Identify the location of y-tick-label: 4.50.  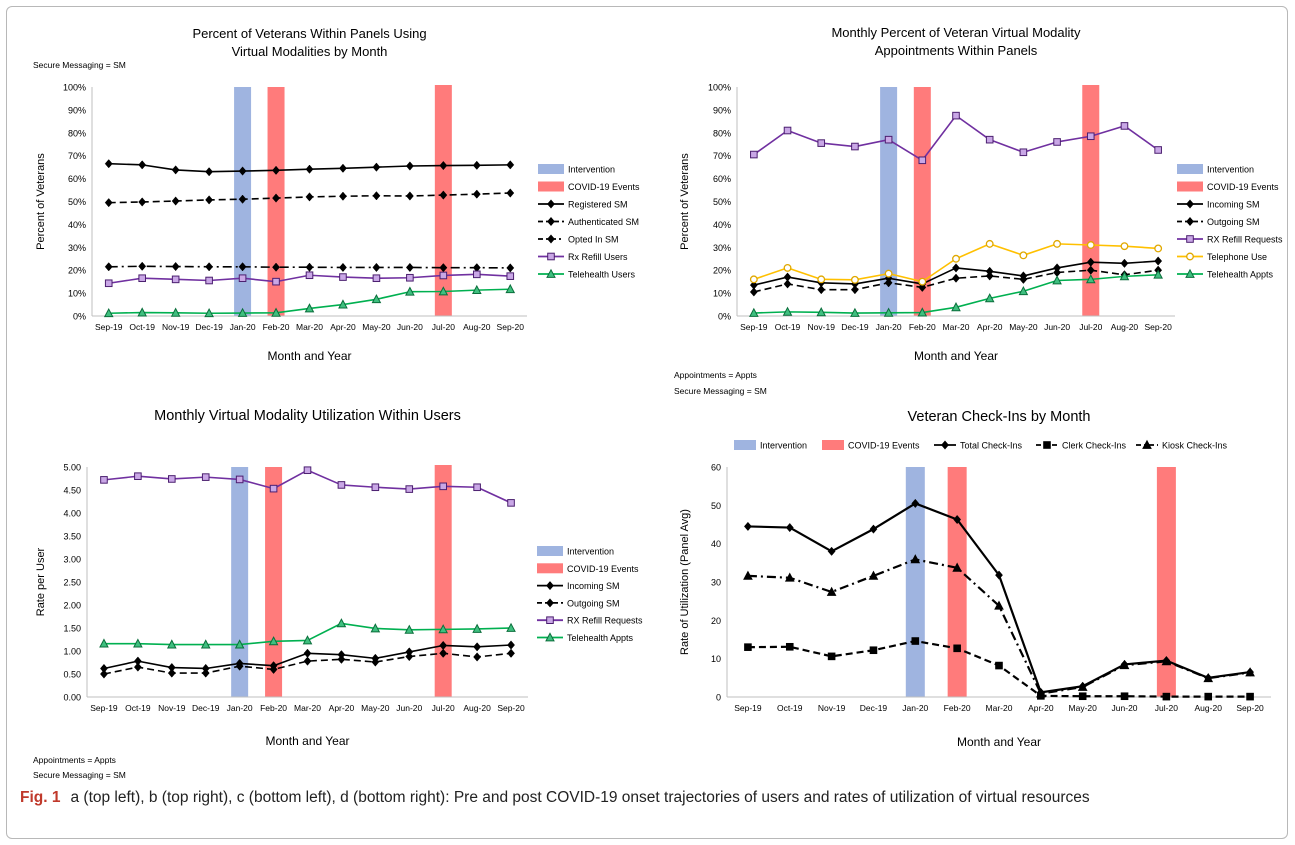
(72, 491).